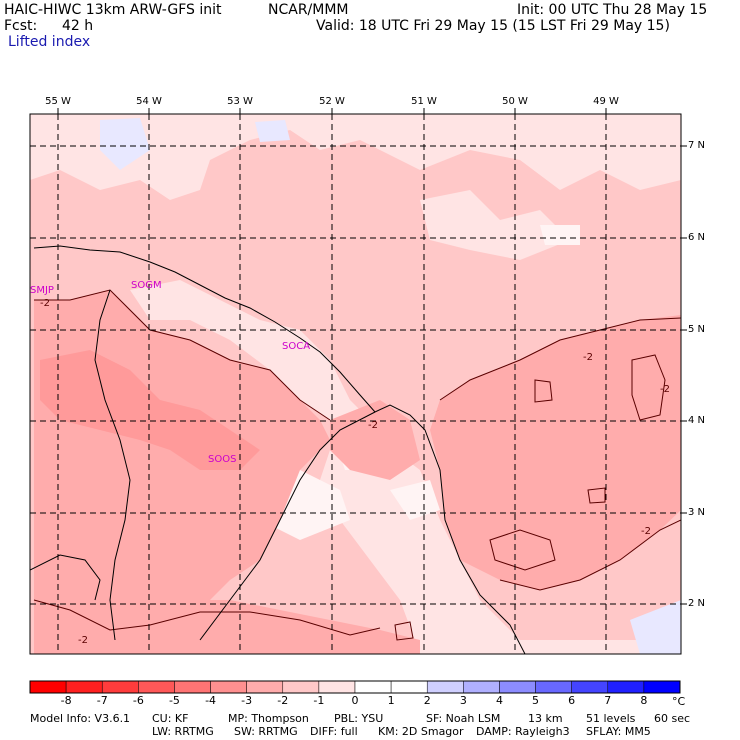  Describe the element at coordinates (149, 101) in the screenshot. I see `lon-label-54w: 54 W` at that location.